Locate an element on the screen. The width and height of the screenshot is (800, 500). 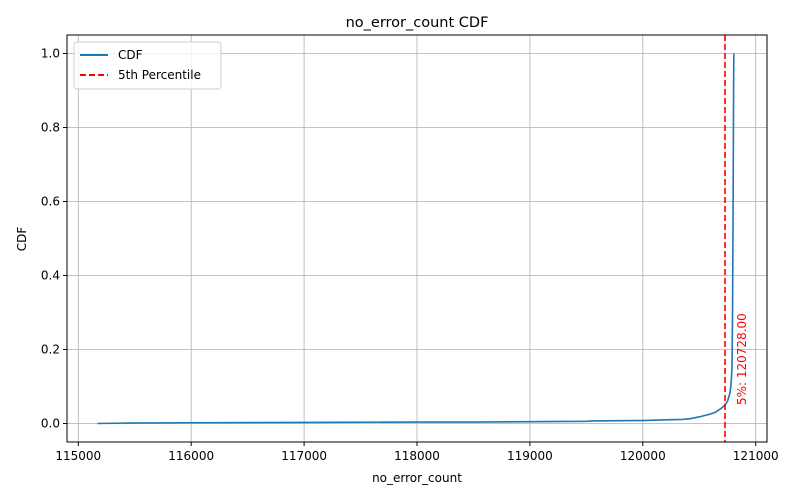
x-tick-label: 117000 is located at coordinates (304, 456).